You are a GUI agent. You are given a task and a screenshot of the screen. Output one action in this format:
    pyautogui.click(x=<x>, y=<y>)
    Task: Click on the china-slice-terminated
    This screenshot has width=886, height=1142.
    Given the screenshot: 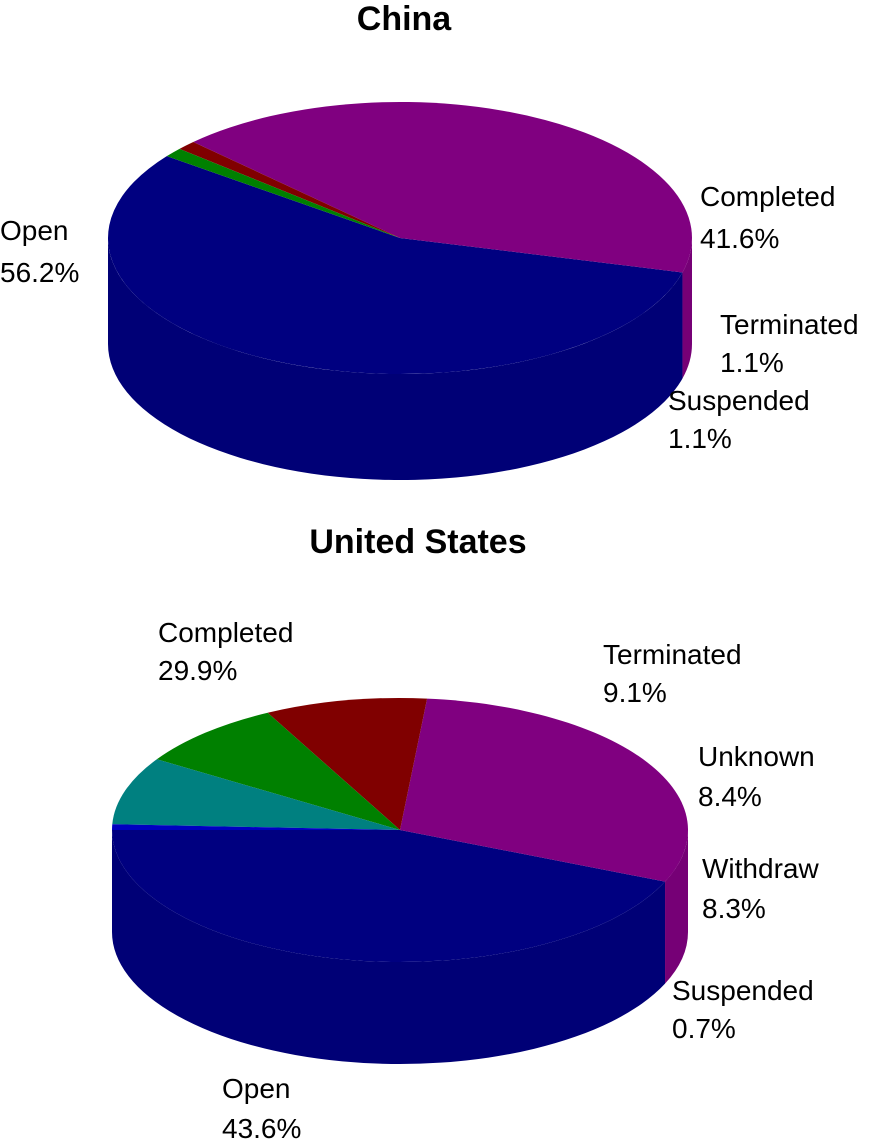 What is the action you would take?
    pyautogui.click(x=289, y=189)
    